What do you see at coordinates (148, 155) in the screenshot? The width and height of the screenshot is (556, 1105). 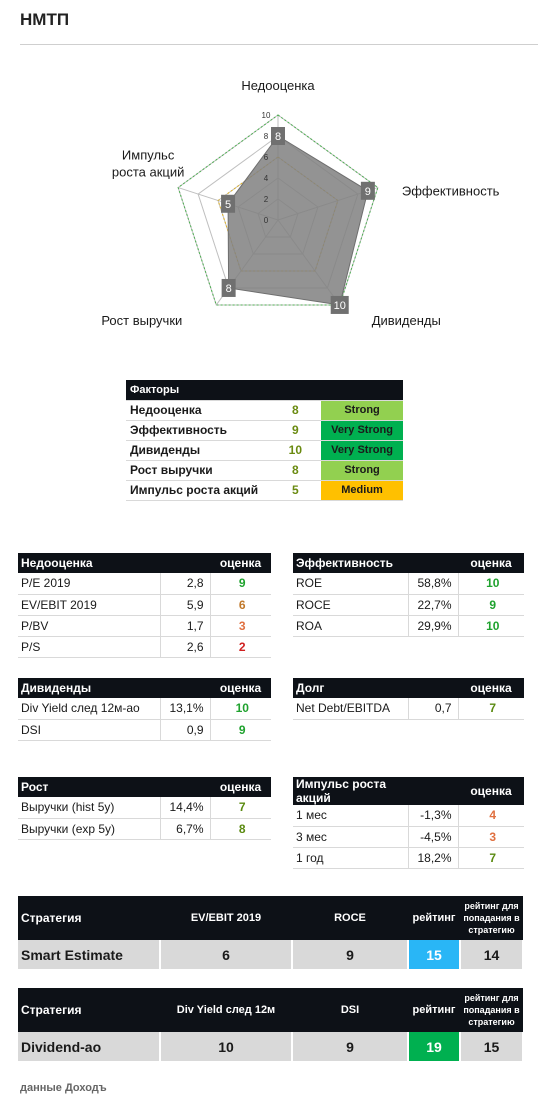 I see `axis-label: Импульс` at bounding box center [148, 155].